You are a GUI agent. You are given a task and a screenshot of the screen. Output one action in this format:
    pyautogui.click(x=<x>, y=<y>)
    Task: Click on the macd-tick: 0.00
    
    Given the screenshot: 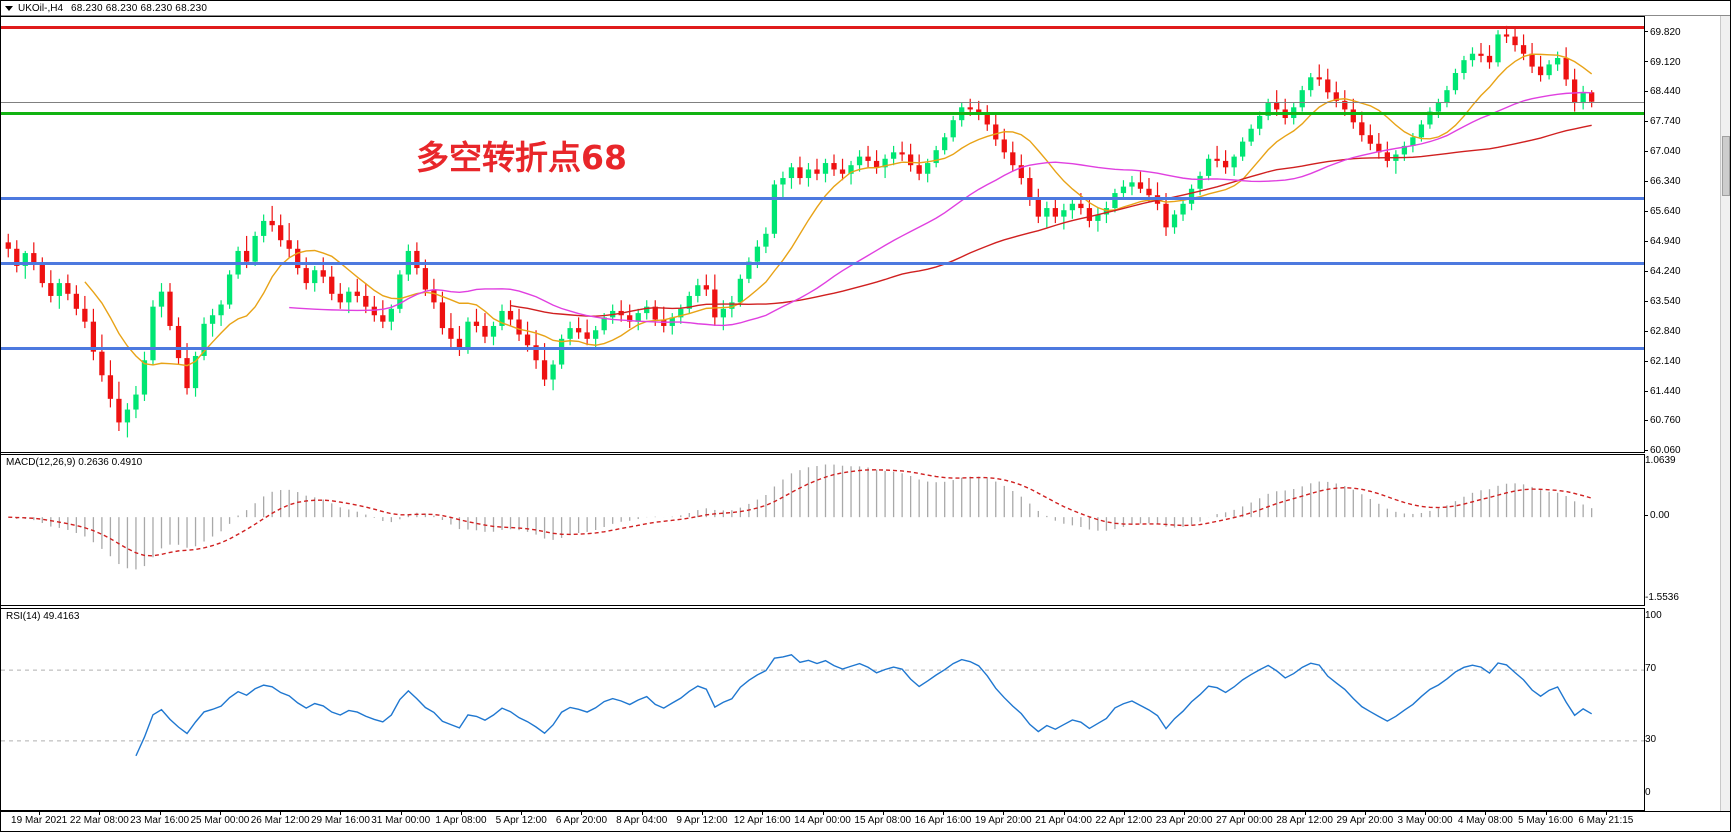 What is the action you would take?
    pyautogui.click(x=1657, y=516)
    